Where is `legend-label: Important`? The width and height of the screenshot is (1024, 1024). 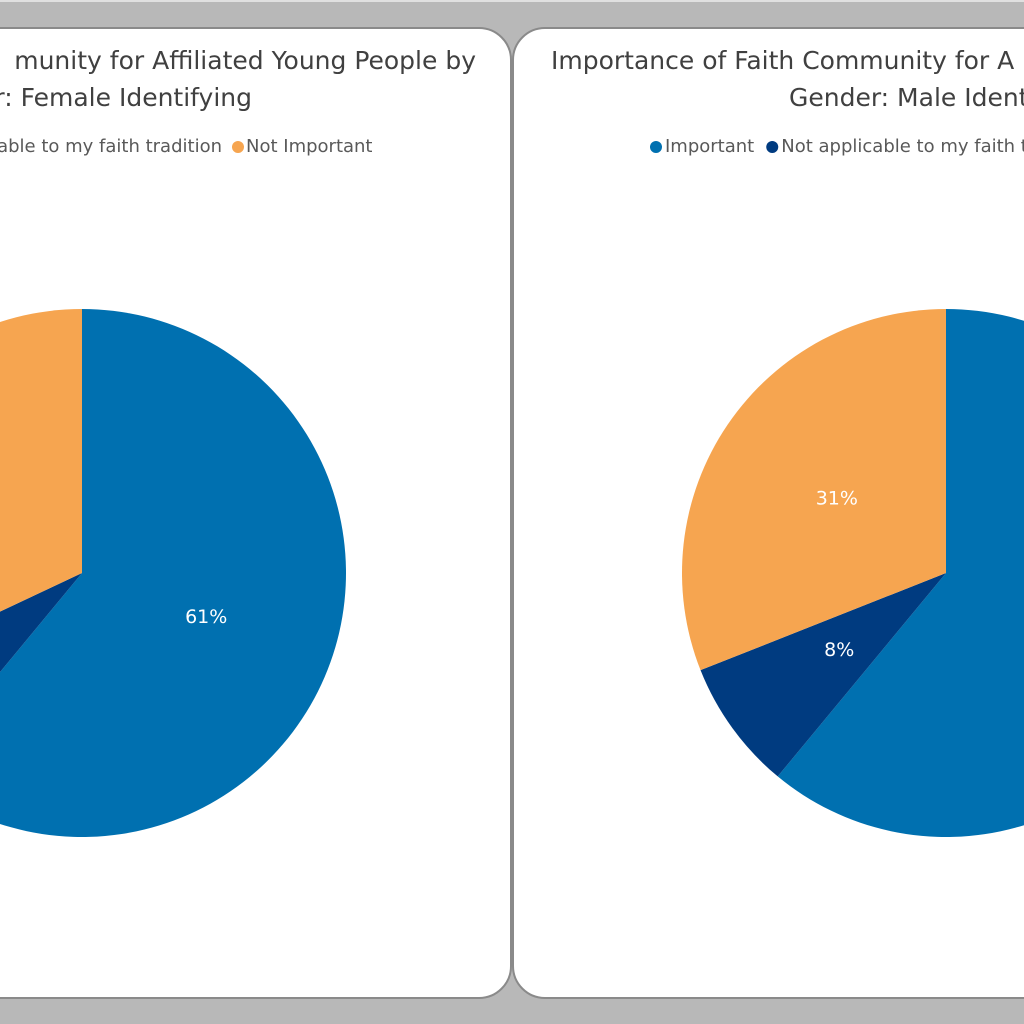 legend-label: Important is located at coordinates (709, 146).